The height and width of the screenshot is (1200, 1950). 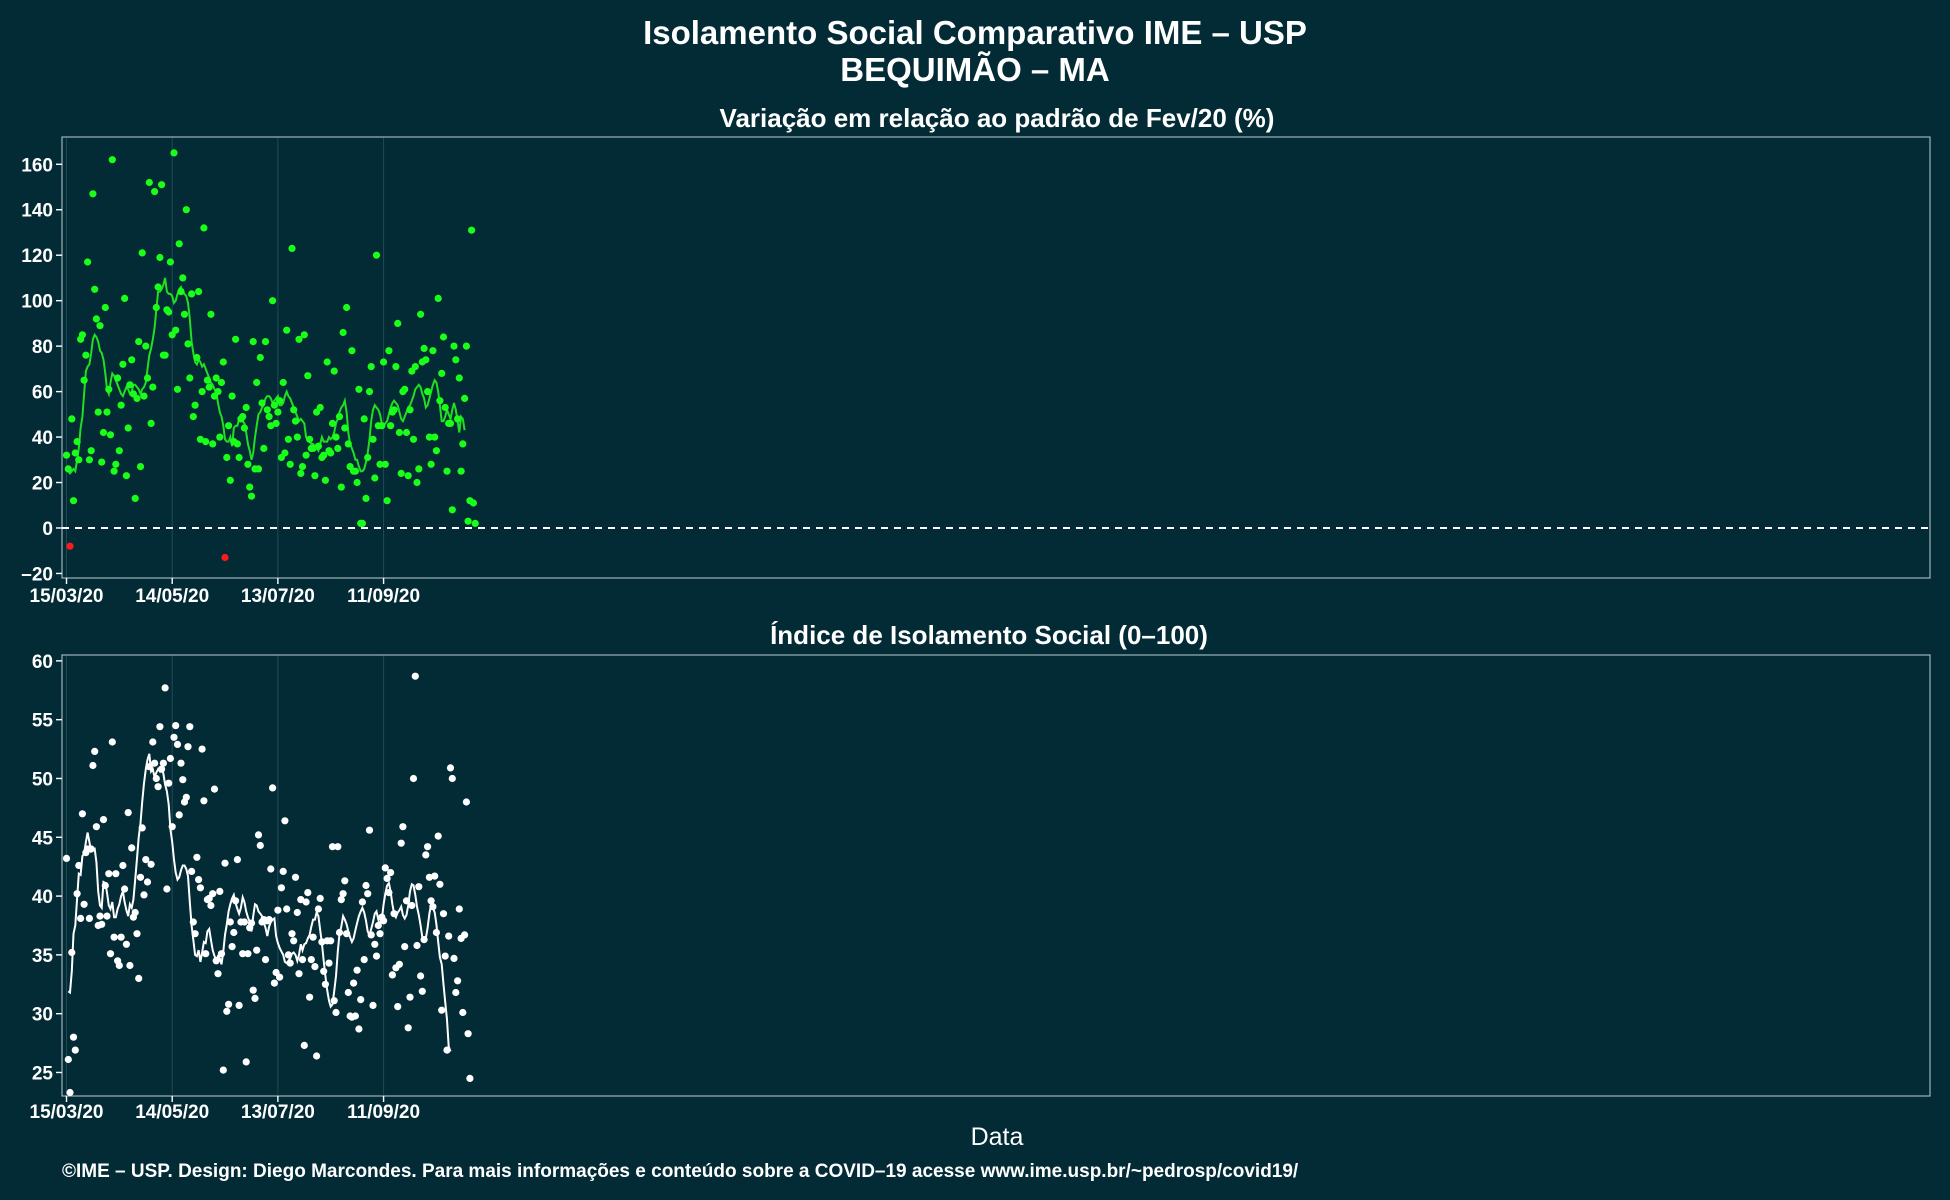 What do you see at coordinates (42, 779) in the screenshot?
I see `panel2-y-tick-label: 50` at bounding box center [42, 779].